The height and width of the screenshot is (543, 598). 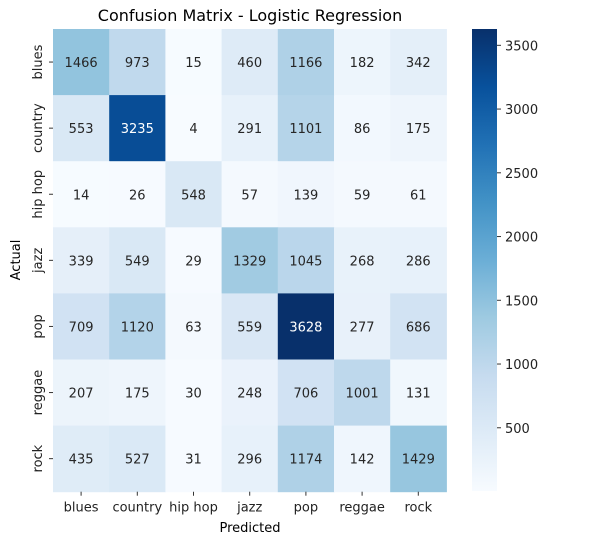 I want to click on cell-value-label: 29, so click(x=193, y=261).